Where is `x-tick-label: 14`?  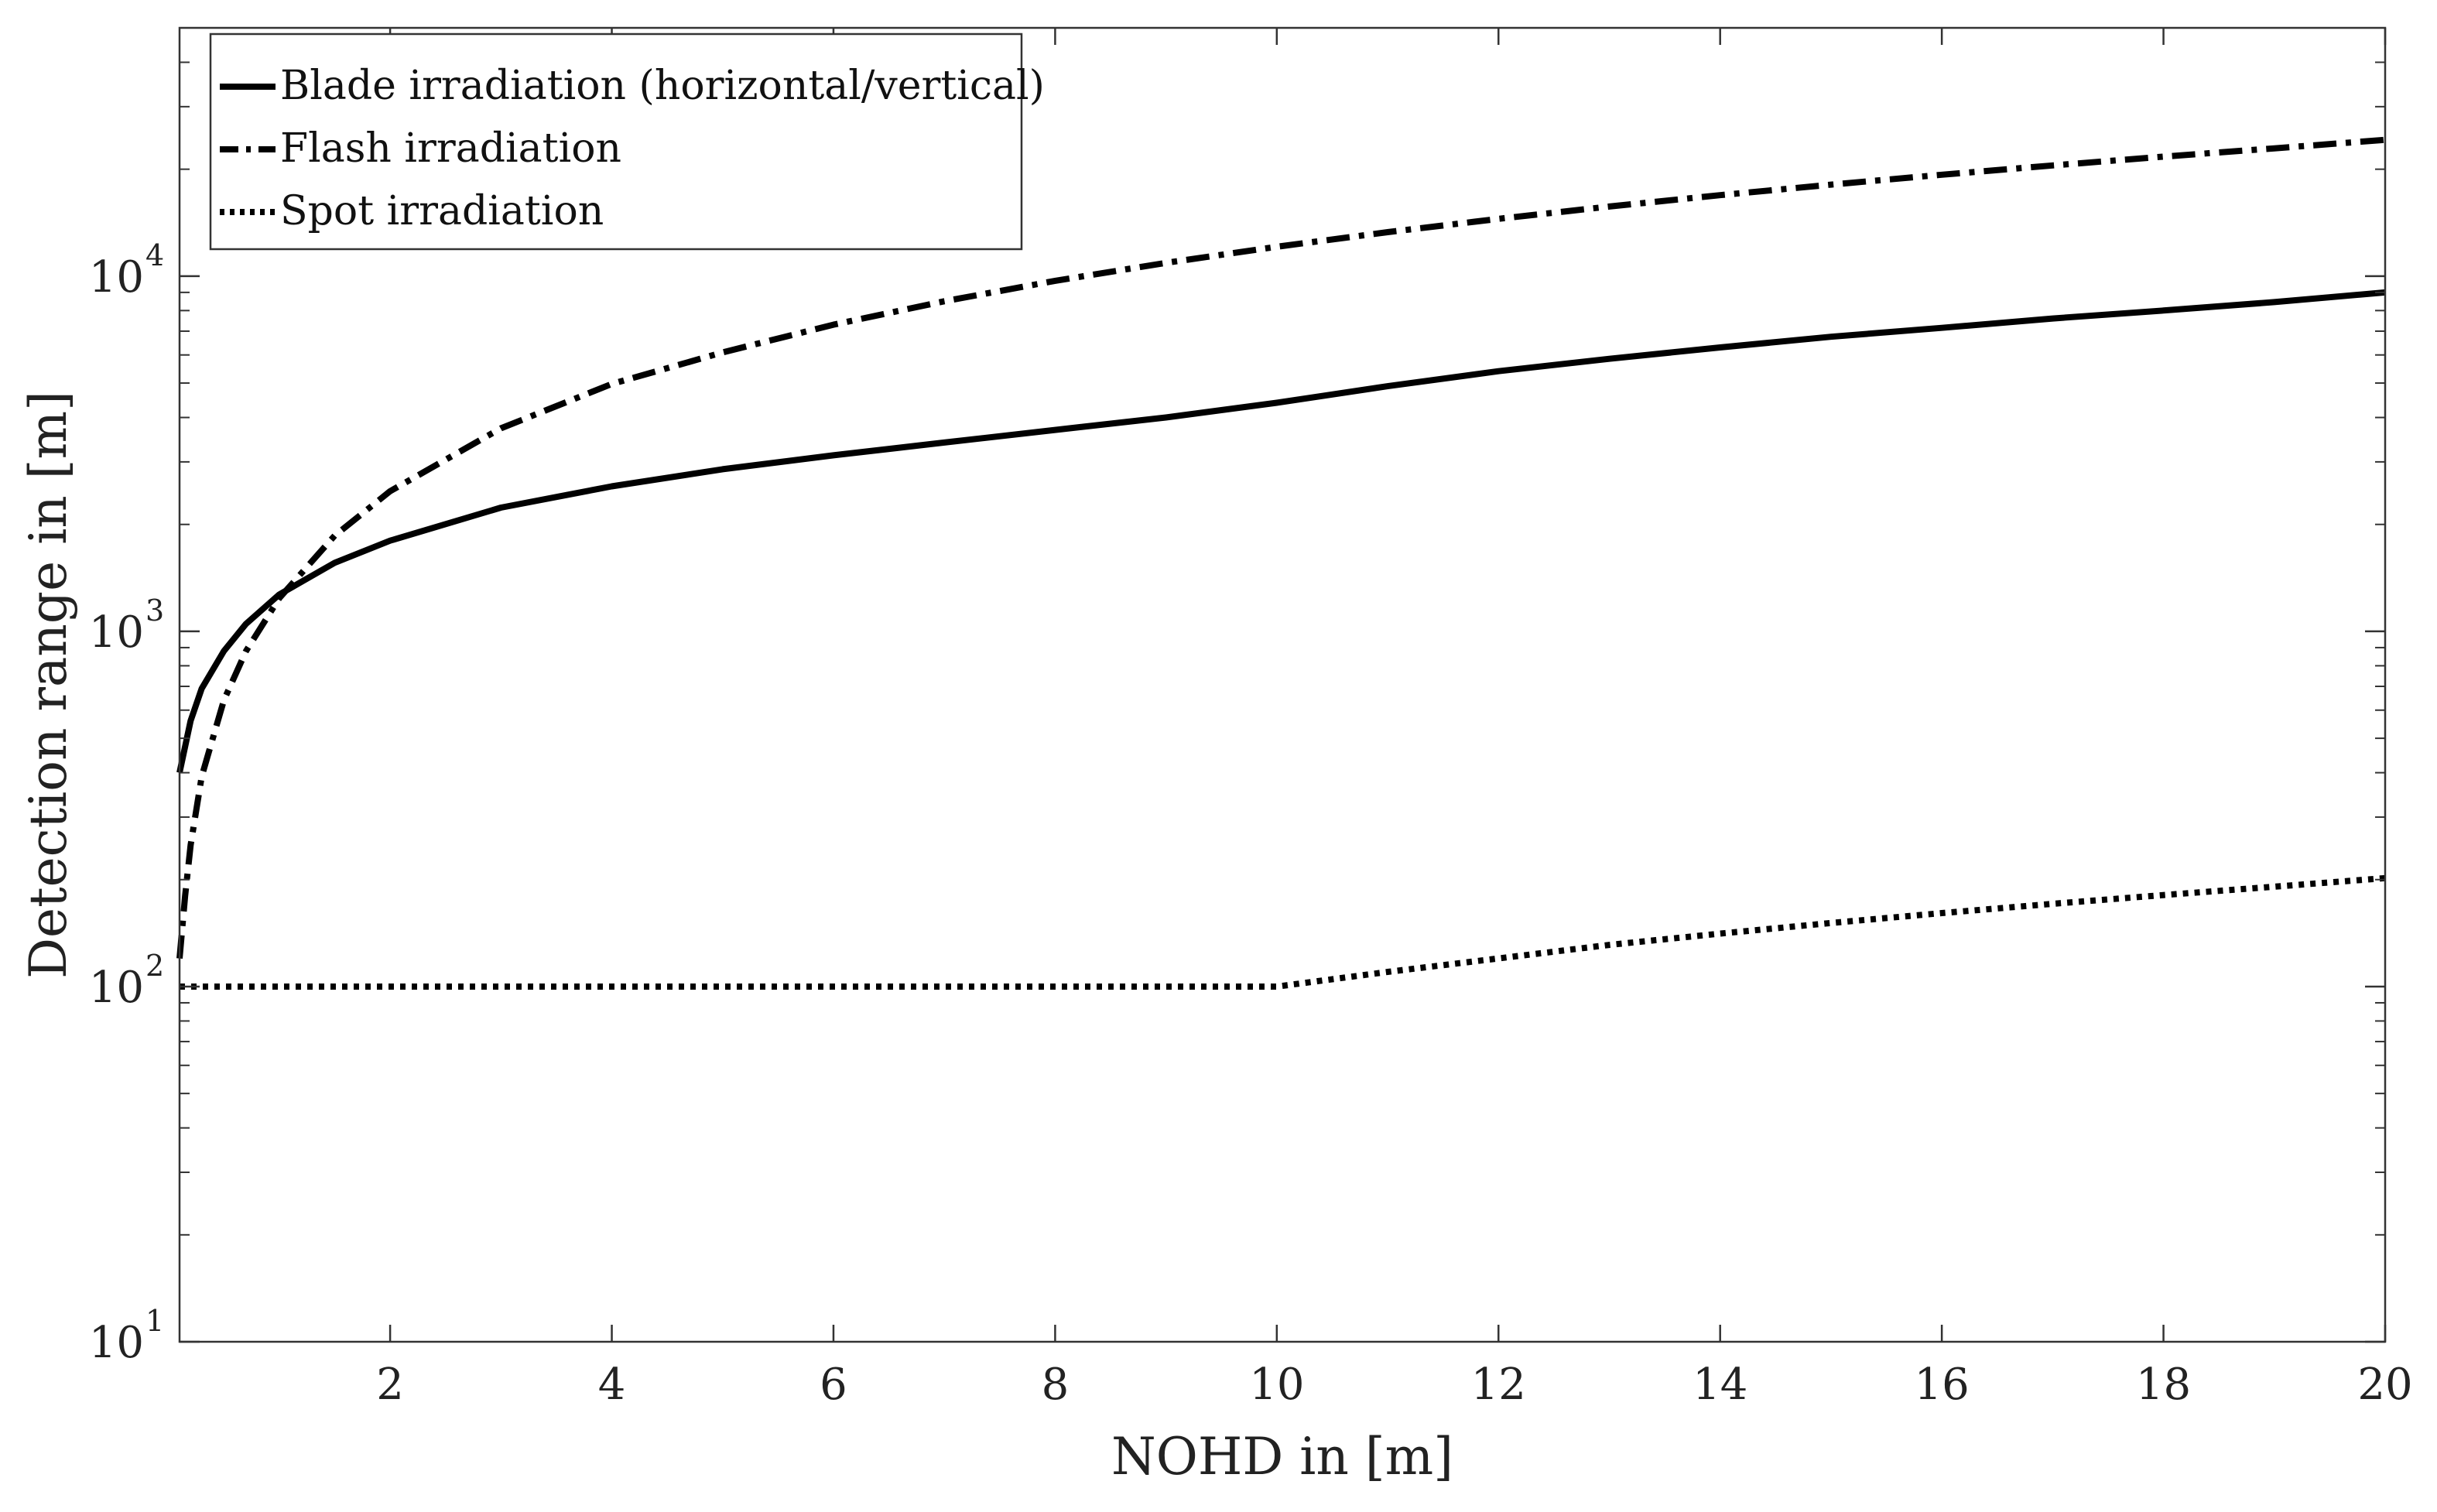 x-tick-label: 14 is located at coordinates (1720, 1385).